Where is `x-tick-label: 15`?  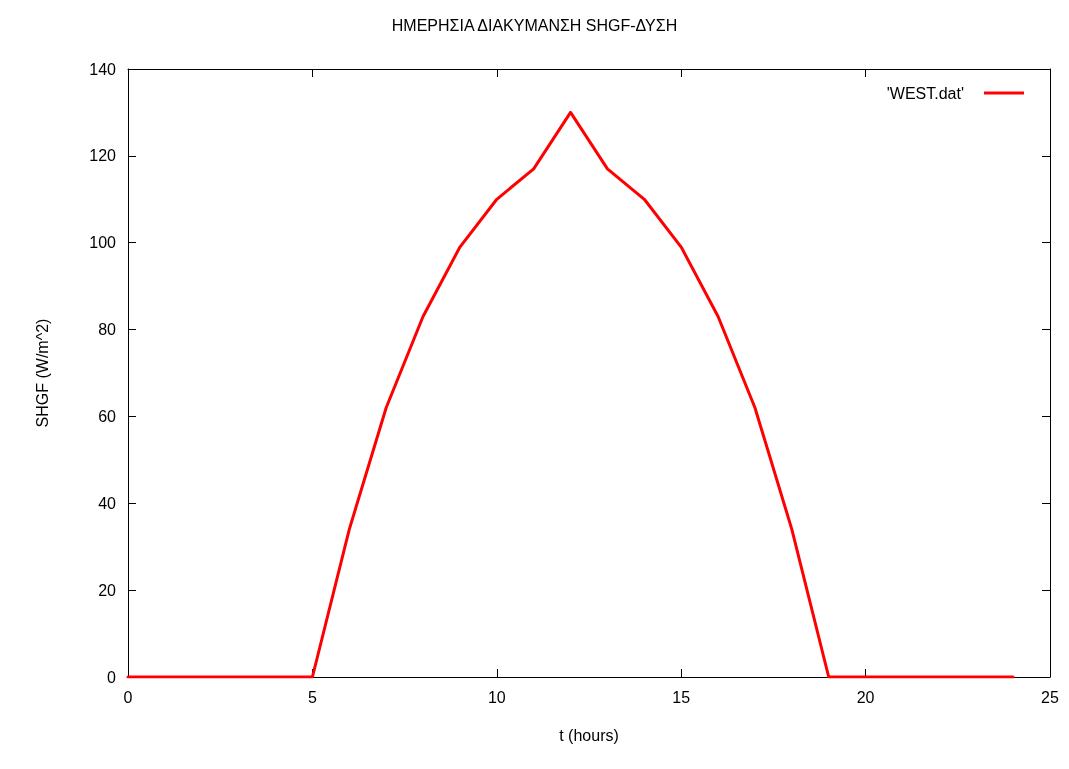
x-tick-label: 15 is located at coordinates (681, 697).